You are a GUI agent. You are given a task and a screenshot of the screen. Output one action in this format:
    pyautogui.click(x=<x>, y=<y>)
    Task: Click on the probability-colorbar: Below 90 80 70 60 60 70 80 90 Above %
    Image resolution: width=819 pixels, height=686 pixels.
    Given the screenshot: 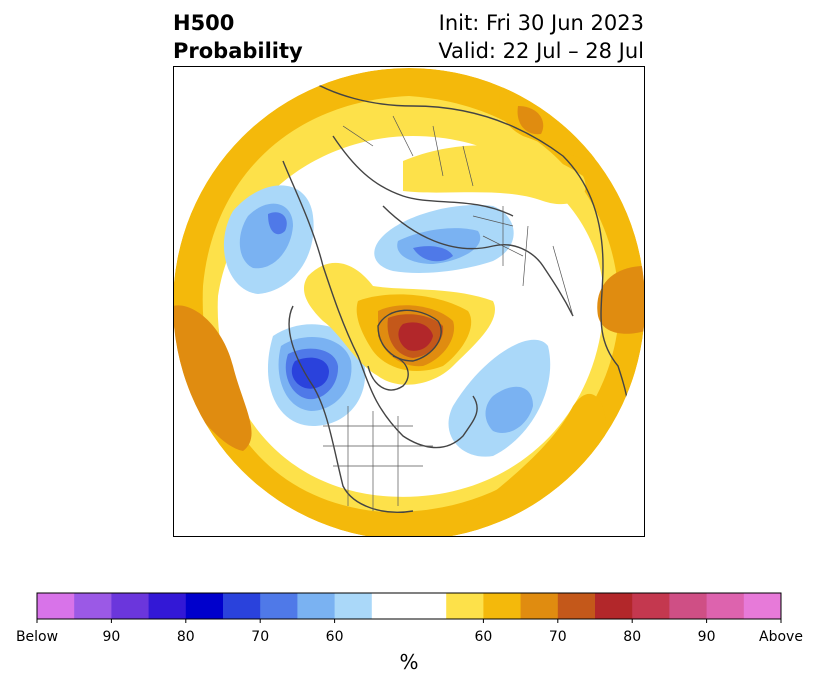 What is the action you would take?
    pyautogui.click(x=409, y=633)
    